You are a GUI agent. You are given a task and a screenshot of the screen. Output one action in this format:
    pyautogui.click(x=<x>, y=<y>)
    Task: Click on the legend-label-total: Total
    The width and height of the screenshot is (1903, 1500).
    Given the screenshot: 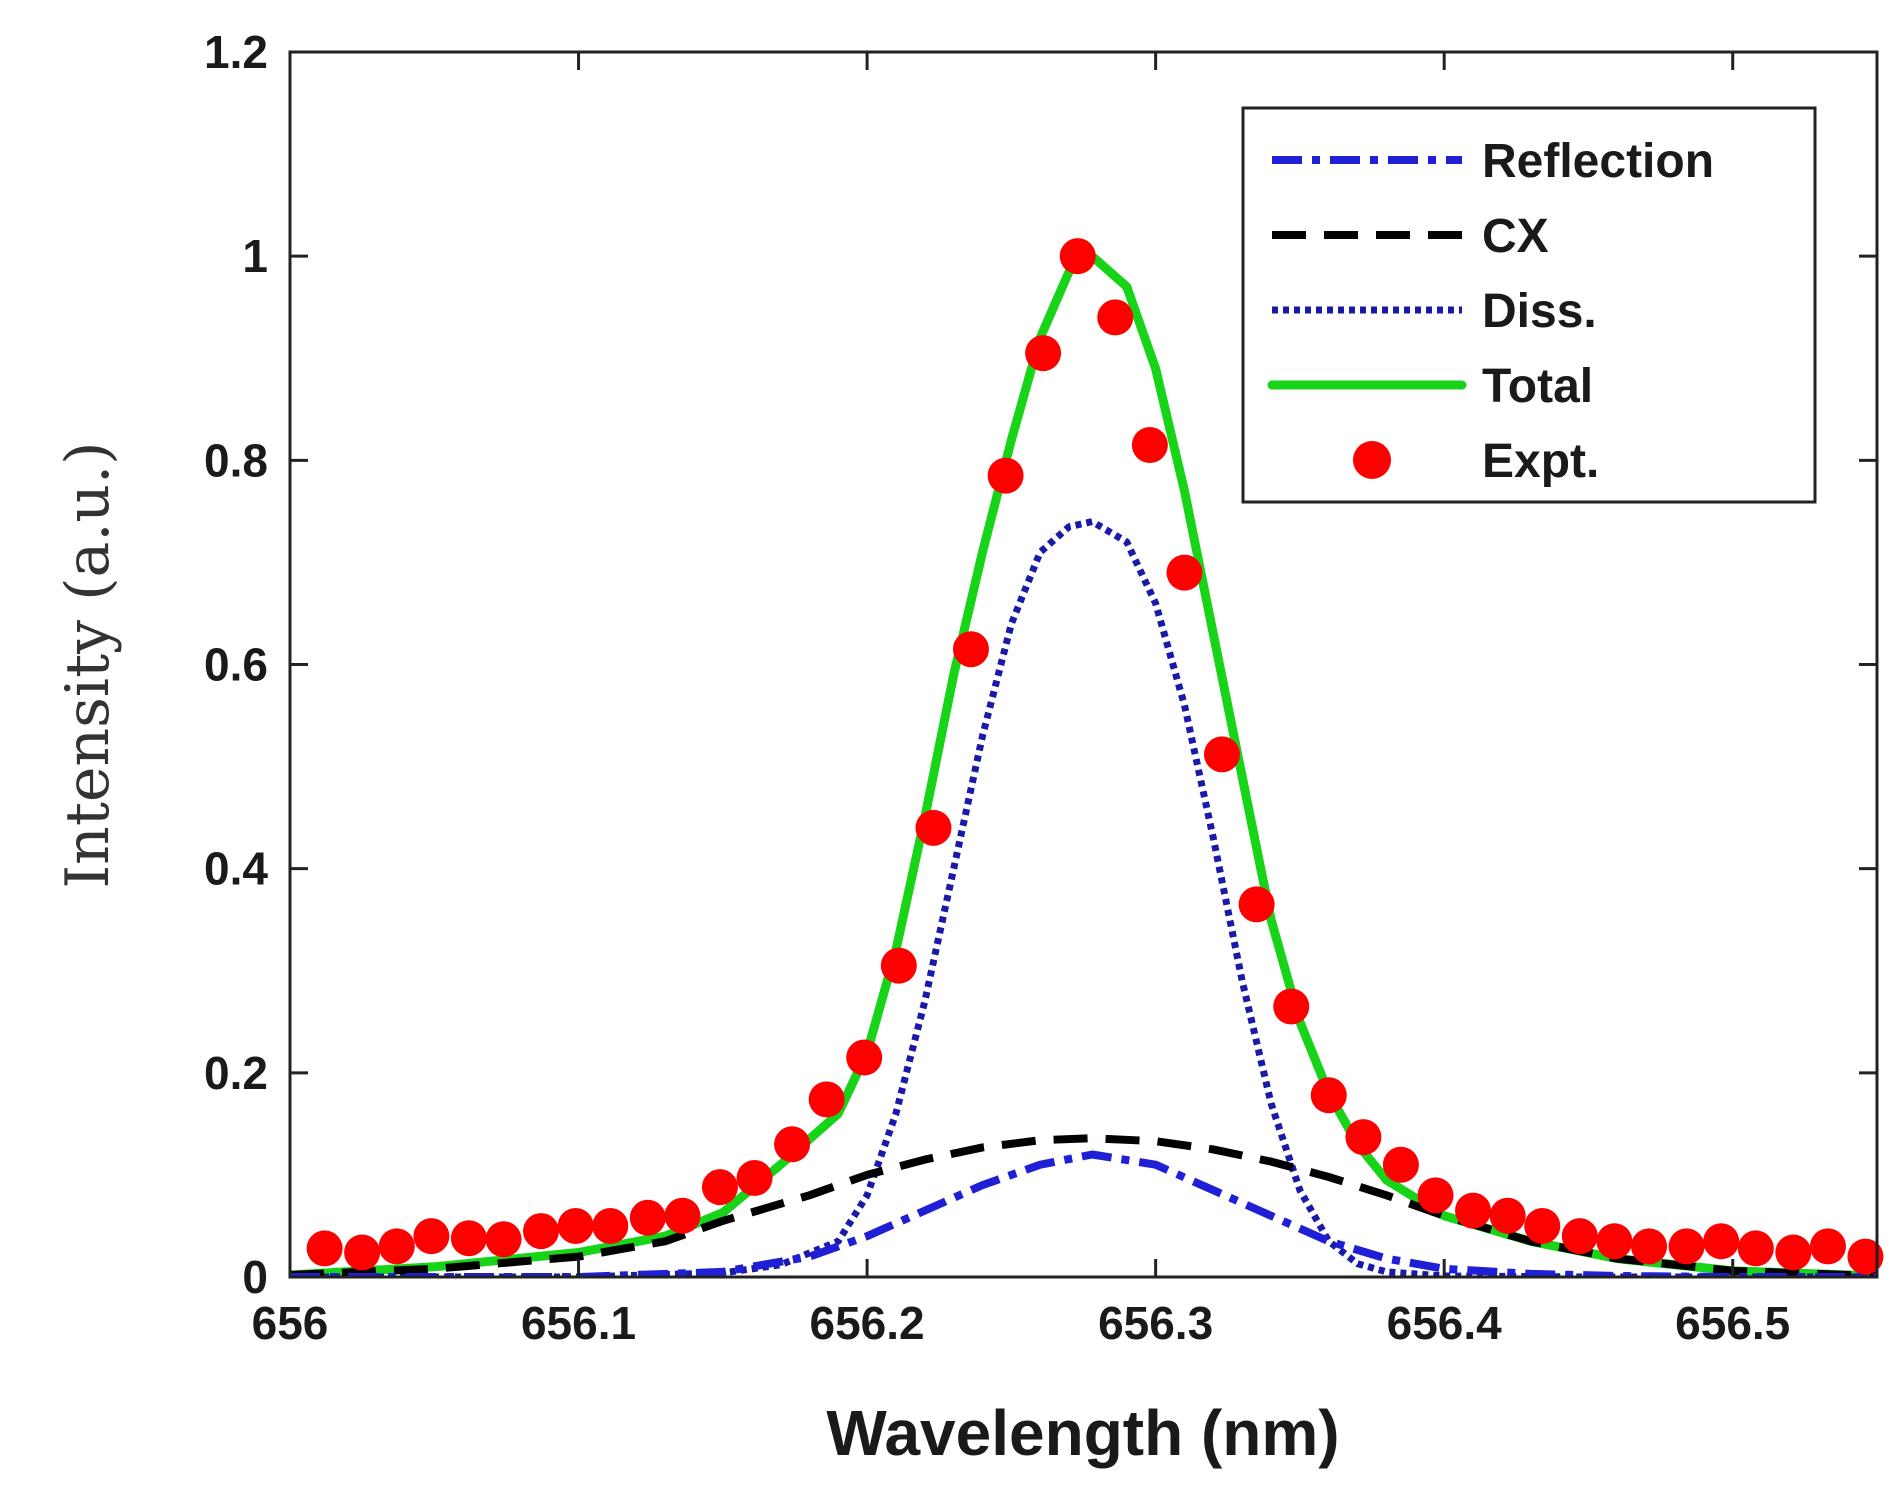 What is the action you would take?
    pyautogui.click(x=1537, y=386)
    